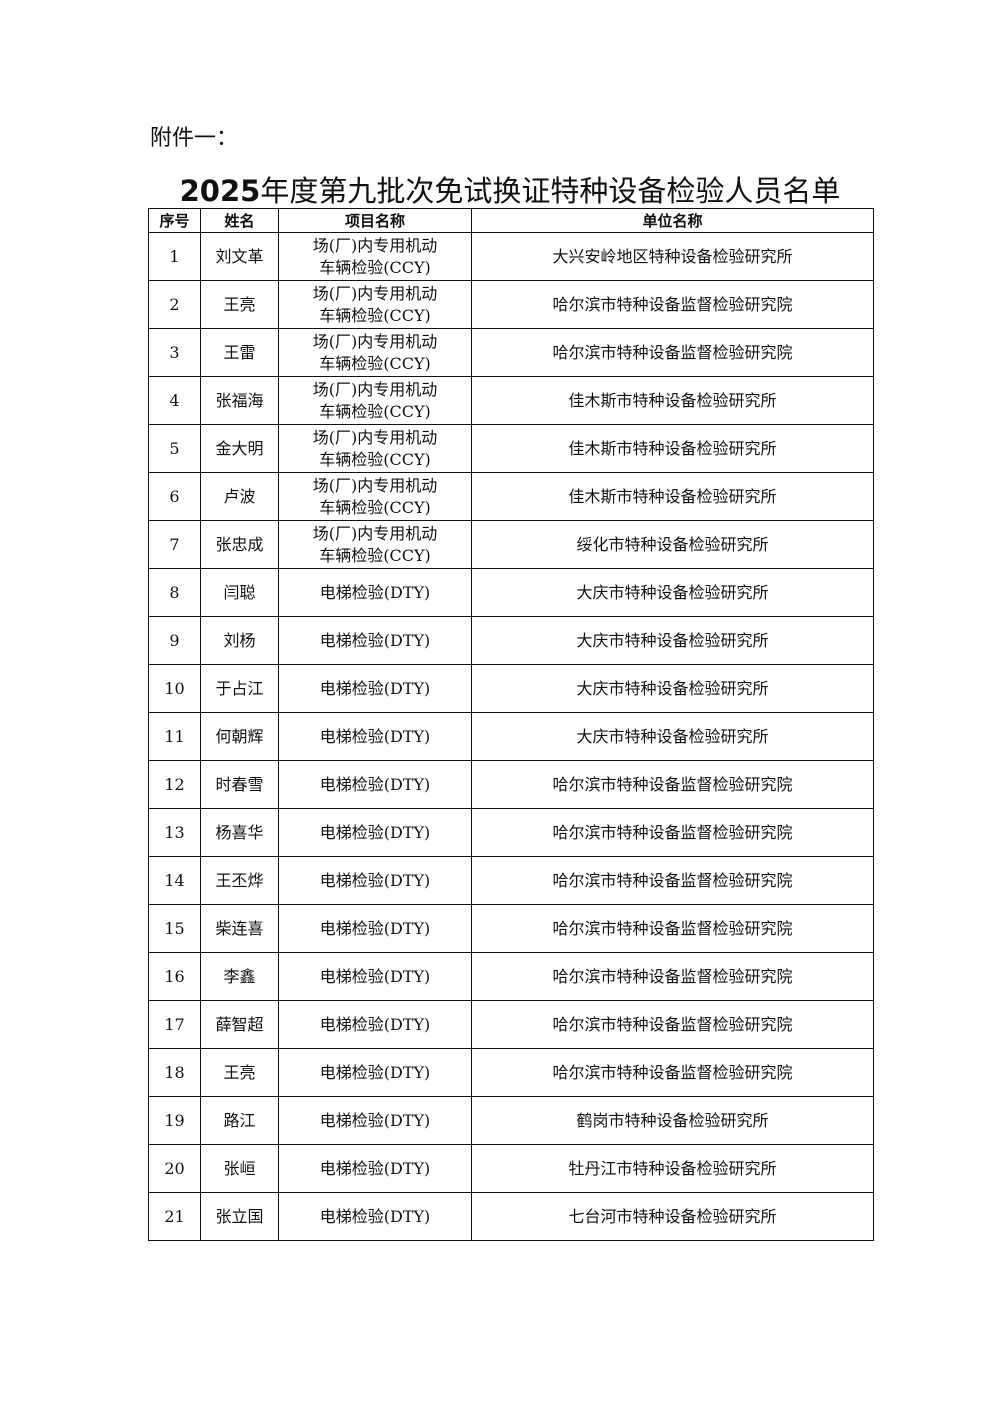  I want to click on cell-no: 4, so click(174, 400).